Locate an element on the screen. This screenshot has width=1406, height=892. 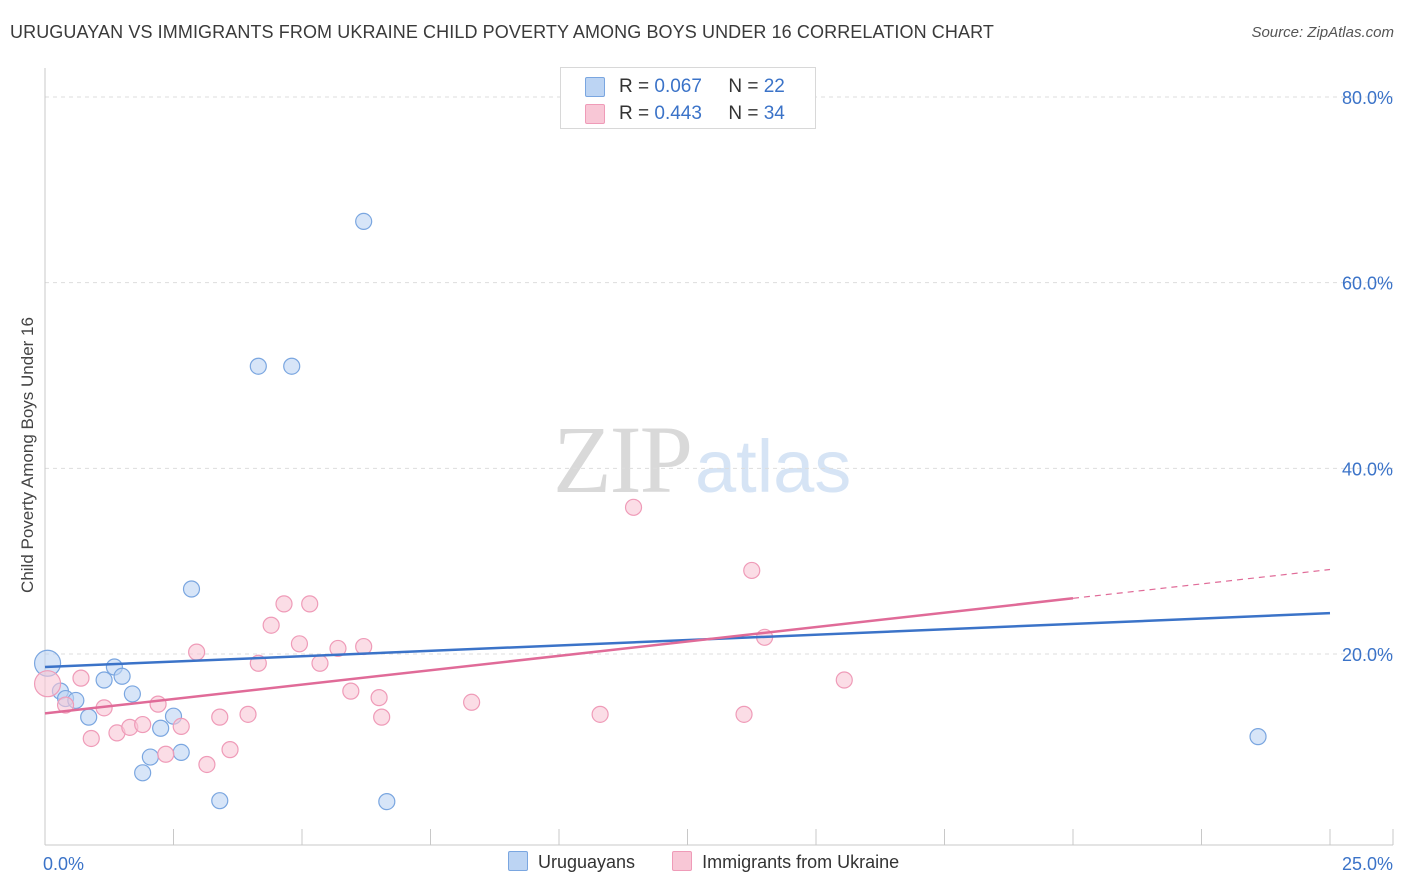
watermark: ZIPatlas is located at coordinates (702, 459).